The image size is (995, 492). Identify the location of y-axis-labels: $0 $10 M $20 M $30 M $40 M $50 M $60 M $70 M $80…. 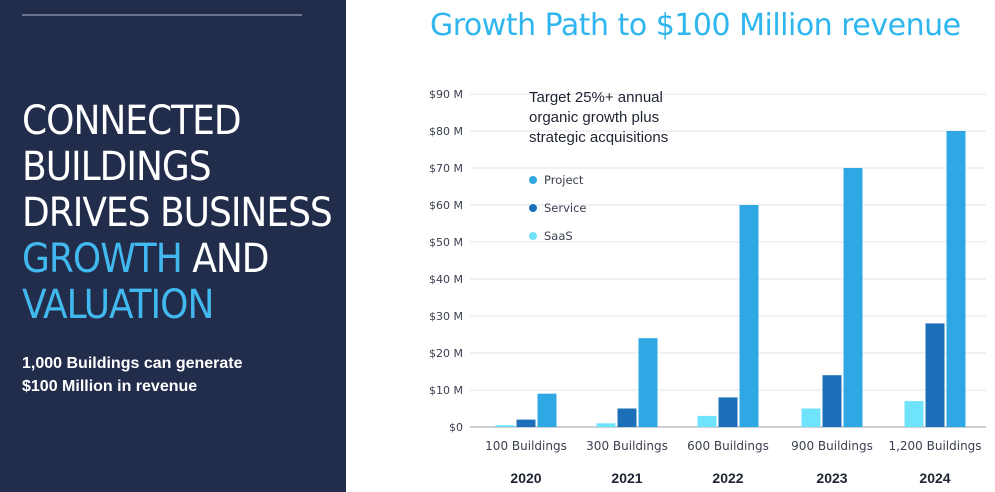
(446, 261).